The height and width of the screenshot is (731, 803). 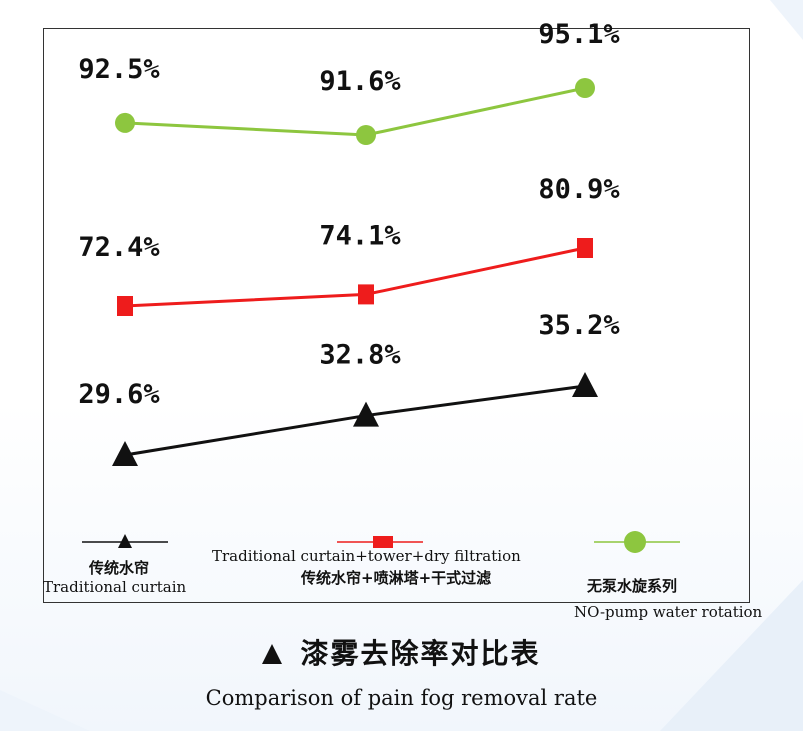 What do you see at coordinates (579, 325) in the screenshot?
I see `data-label-2-2: 35.2%` at bounding box center [579, 325].